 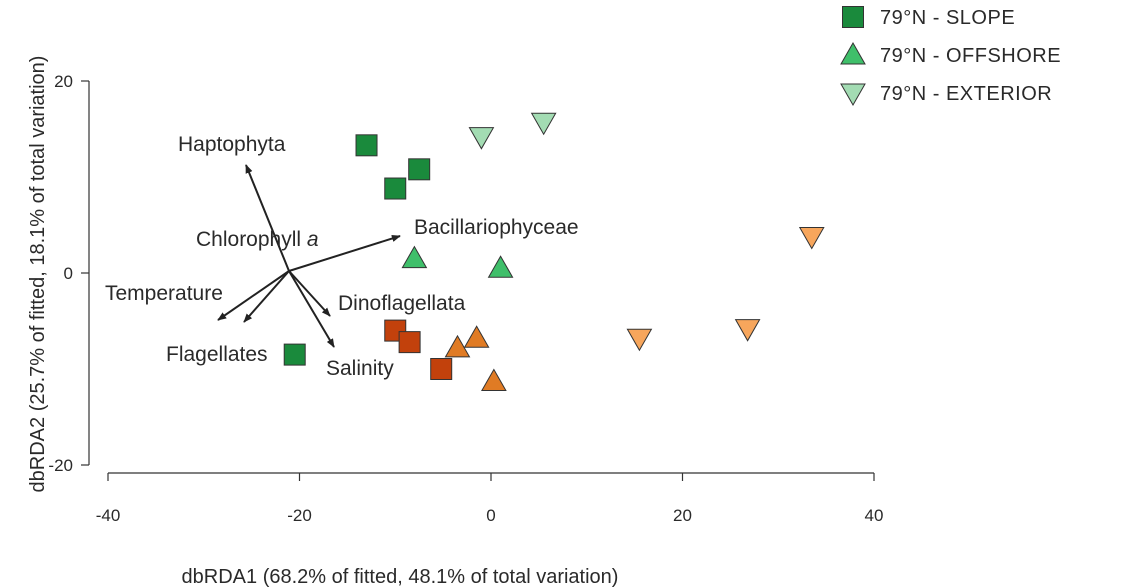 I want to click on legend-label: 79°N - EXTERIOR, so click(x=966, y=94).